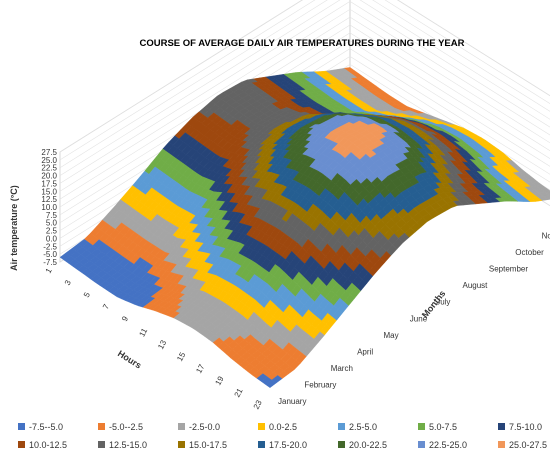  What do you see at coordinates (239, 392) in the screenshot?
I see `hour-tick-label: 21` at bounding box center [239, 392].